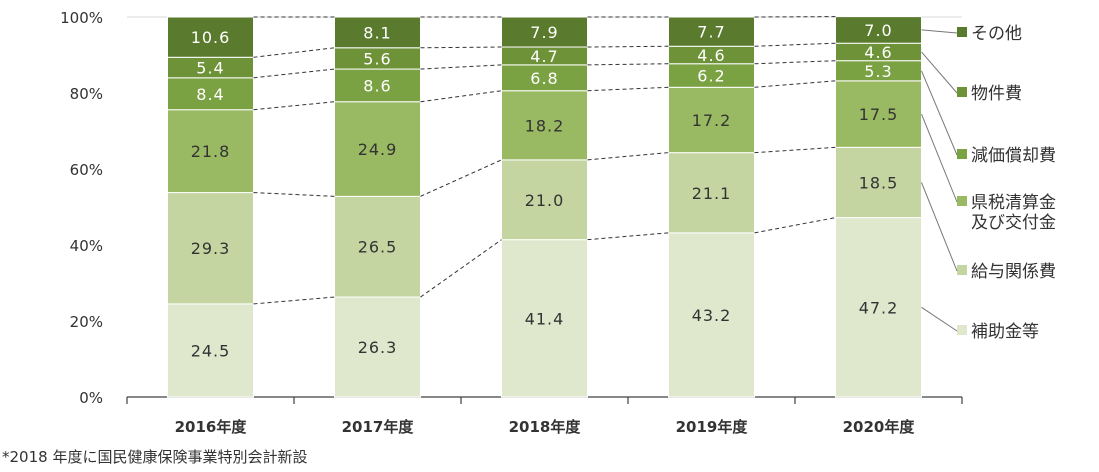 The image size is (1099, 472). Describe the element at coordinates (1005, 332) in the screenshot. I see `legend-label: 補助金等` at that location.